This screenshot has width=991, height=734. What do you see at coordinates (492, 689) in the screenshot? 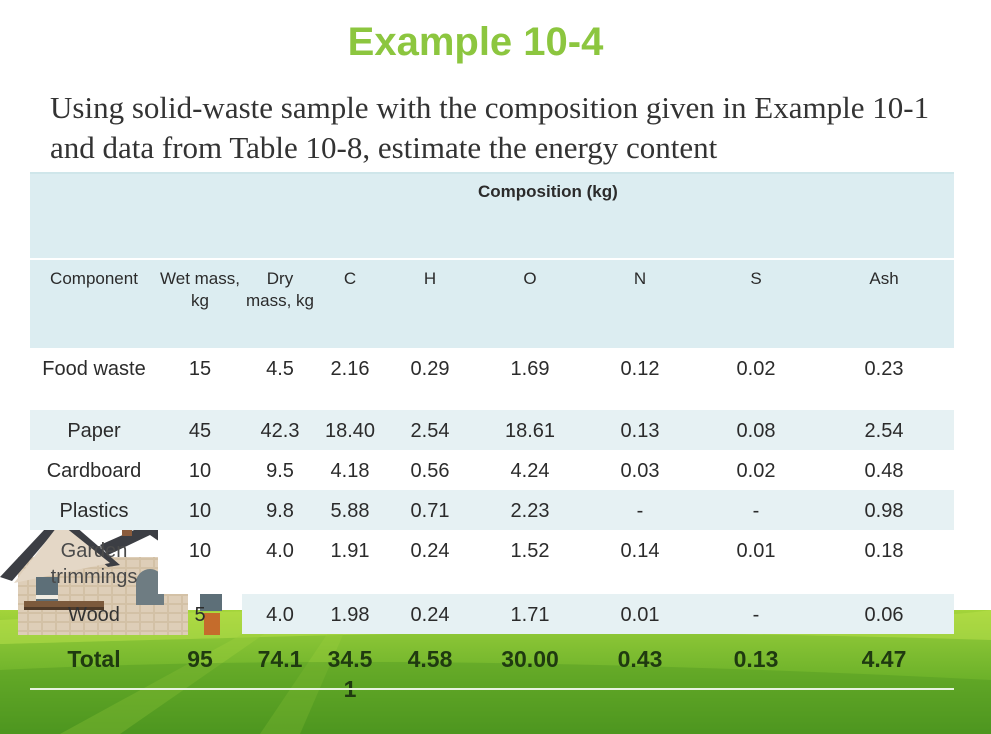
I see `table-bottom-rule` at bounding box center [492, 689].